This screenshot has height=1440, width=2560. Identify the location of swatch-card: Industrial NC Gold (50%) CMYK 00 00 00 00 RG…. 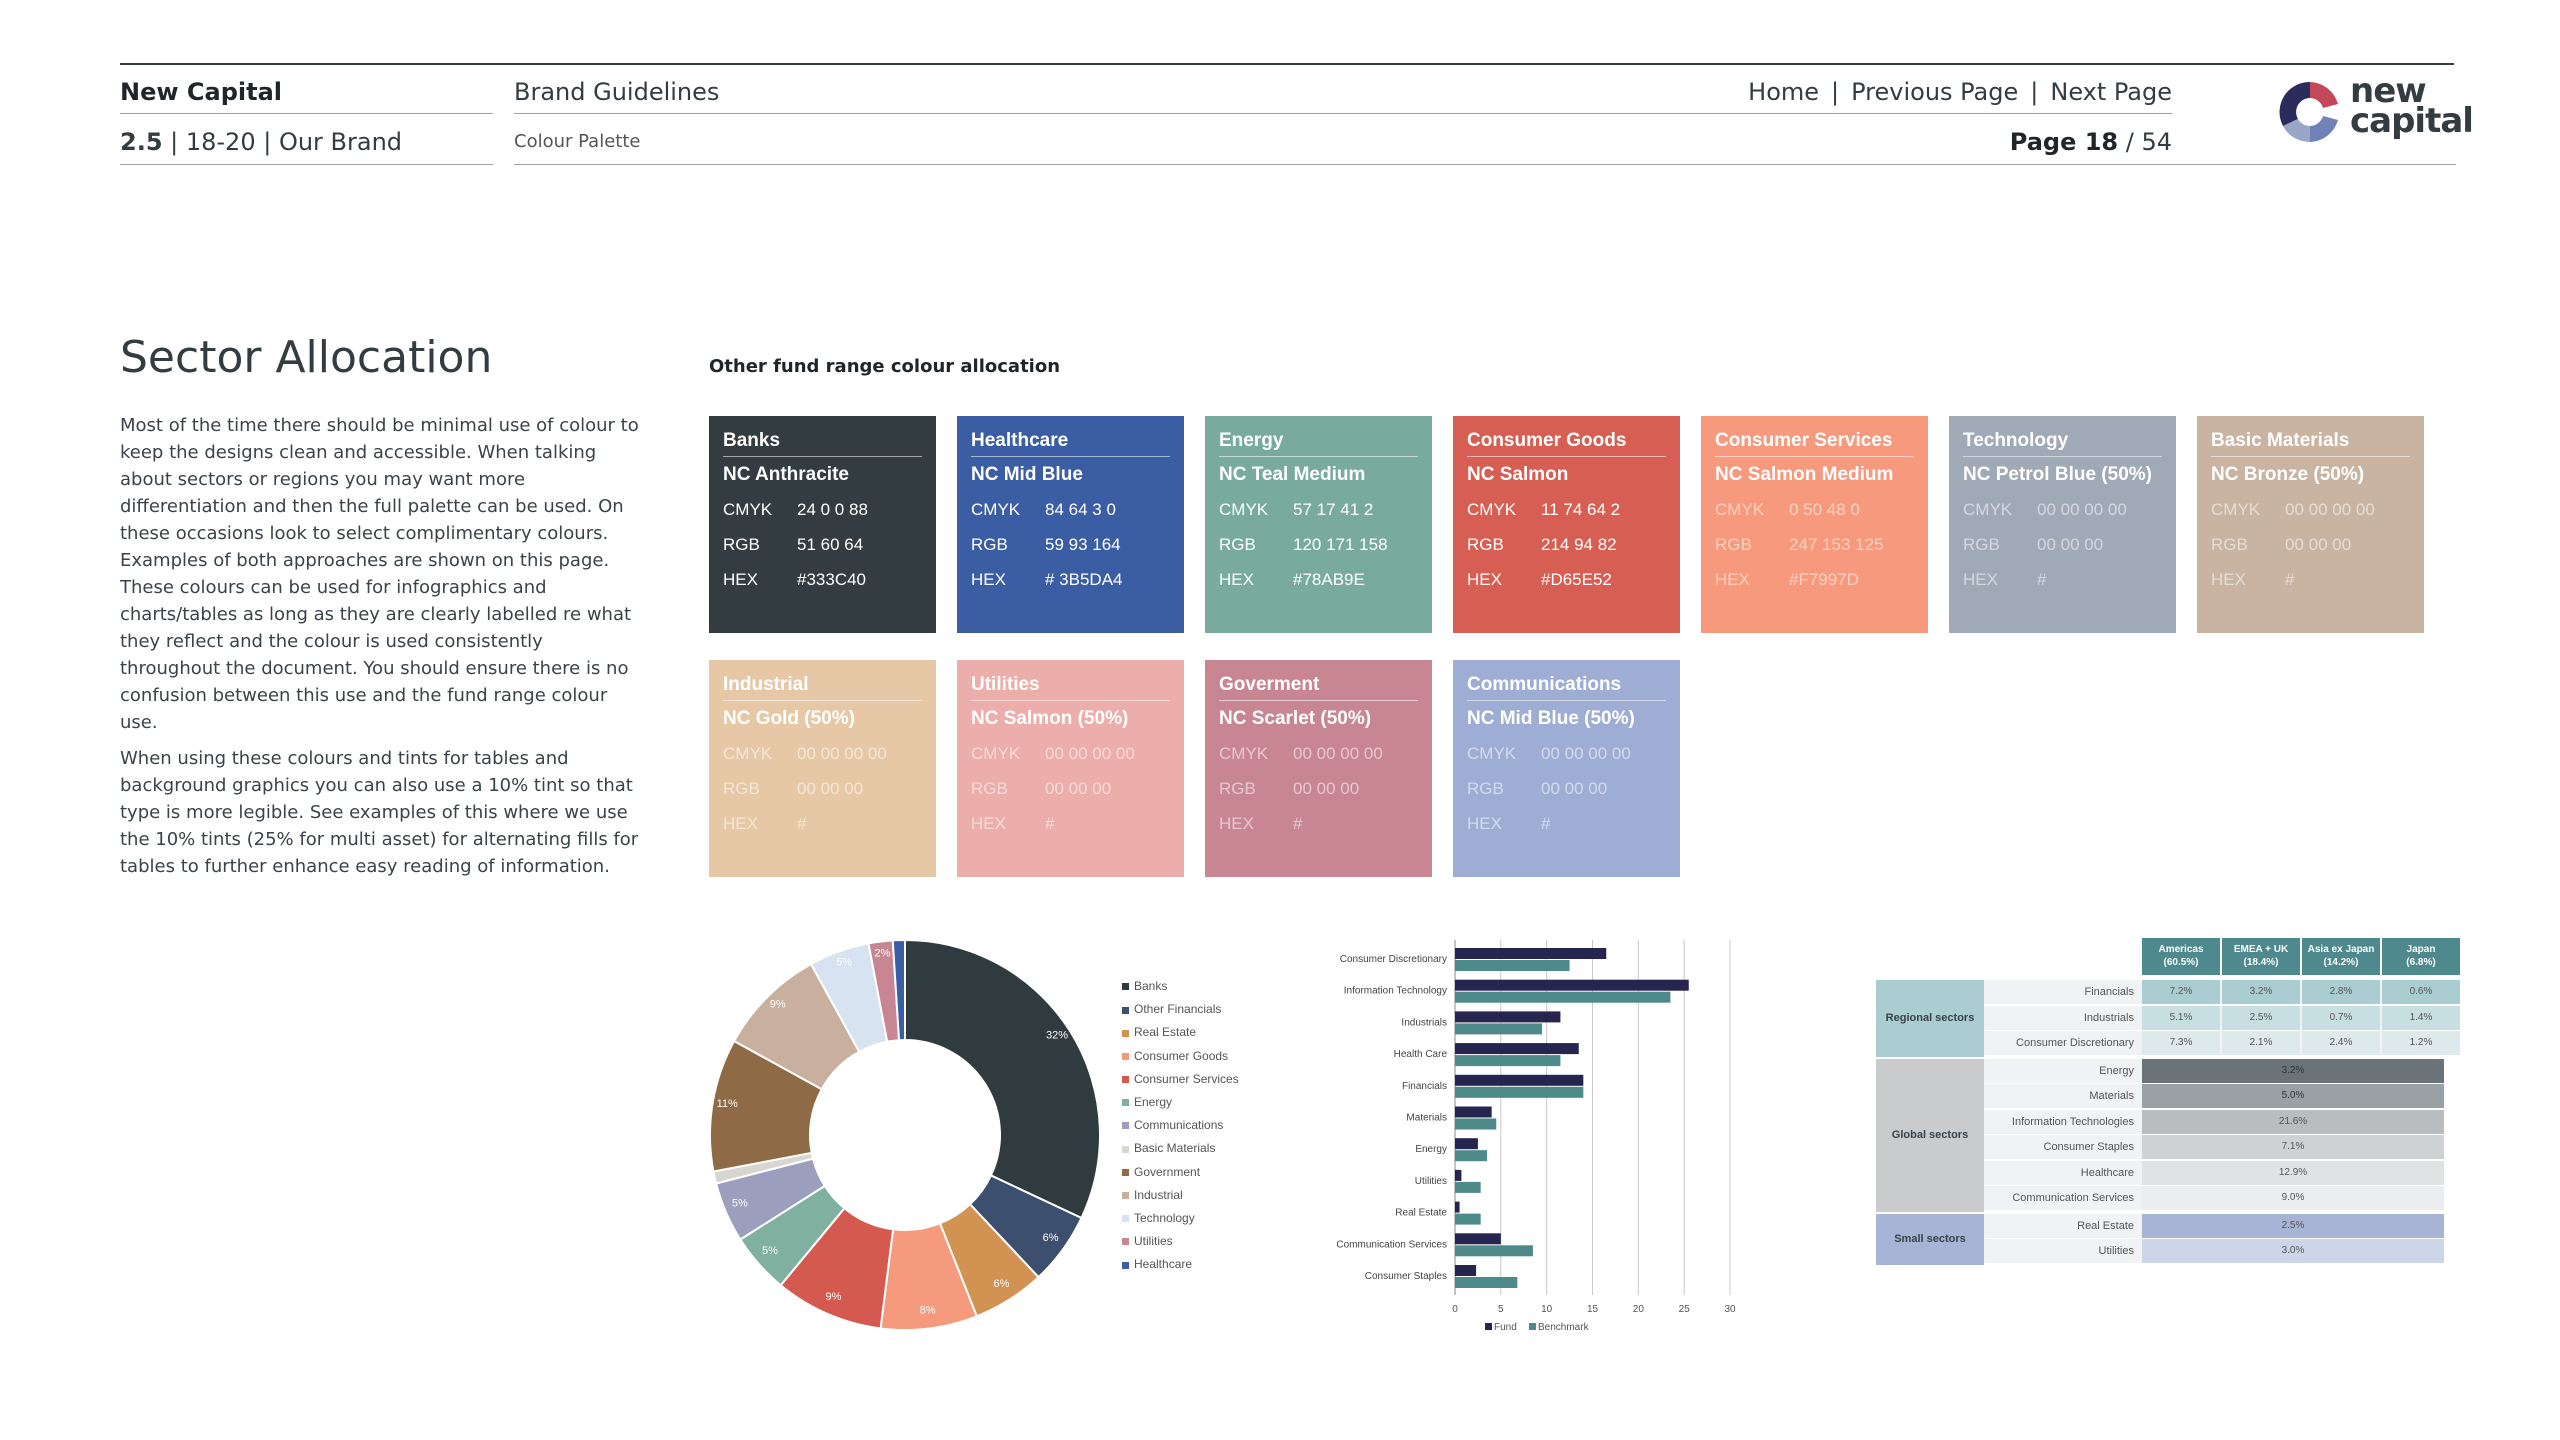
(822, 768).